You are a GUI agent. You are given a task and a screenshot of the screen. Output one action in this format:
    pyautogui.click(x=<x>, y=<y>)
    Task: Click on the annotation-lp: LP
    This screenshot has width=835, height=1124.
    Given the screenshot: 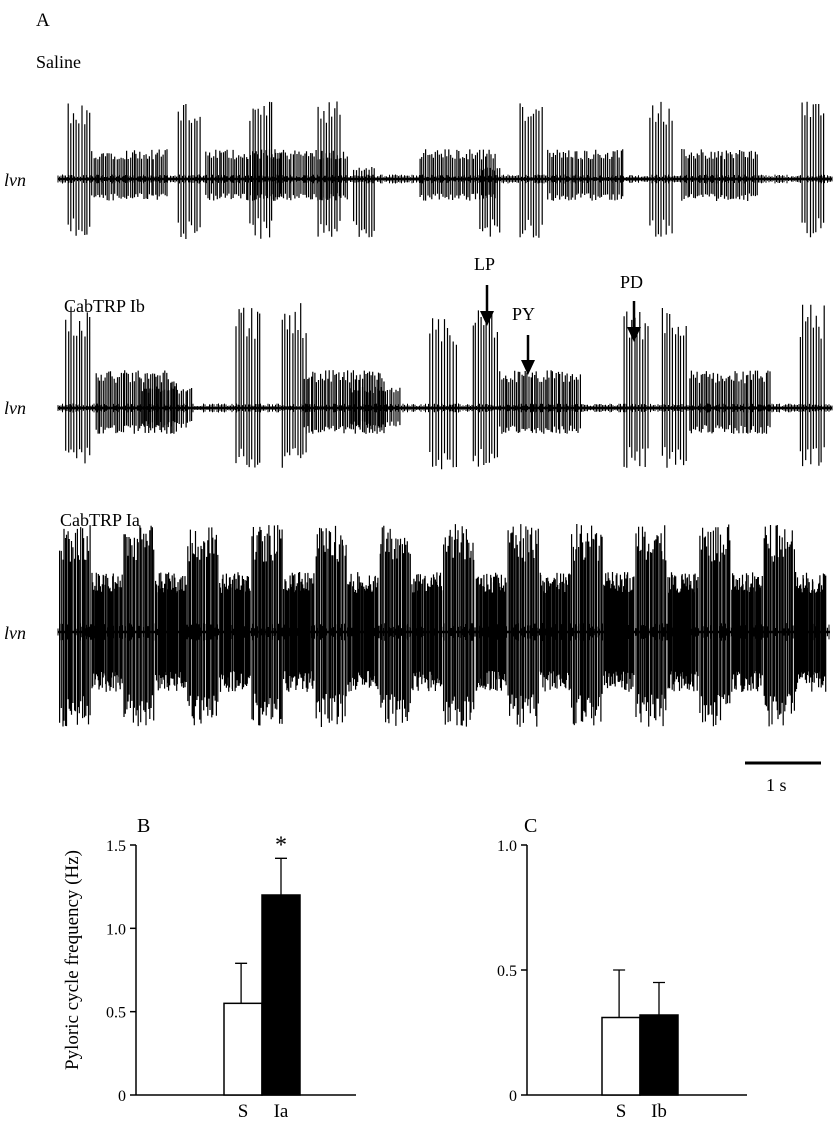 What is the action you would take?
    pyautogui.click(x=484, y=264)
    